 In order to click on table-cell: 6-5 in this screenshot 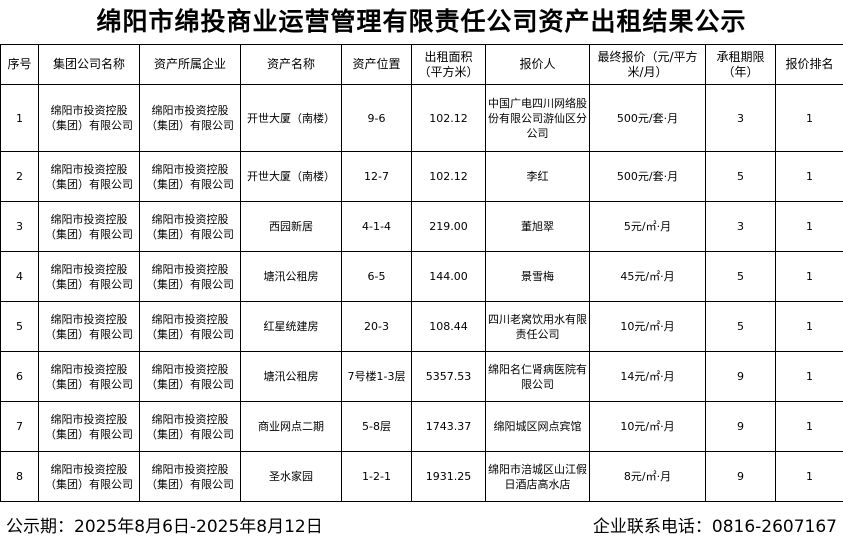, I will do `click(376, 276)`.